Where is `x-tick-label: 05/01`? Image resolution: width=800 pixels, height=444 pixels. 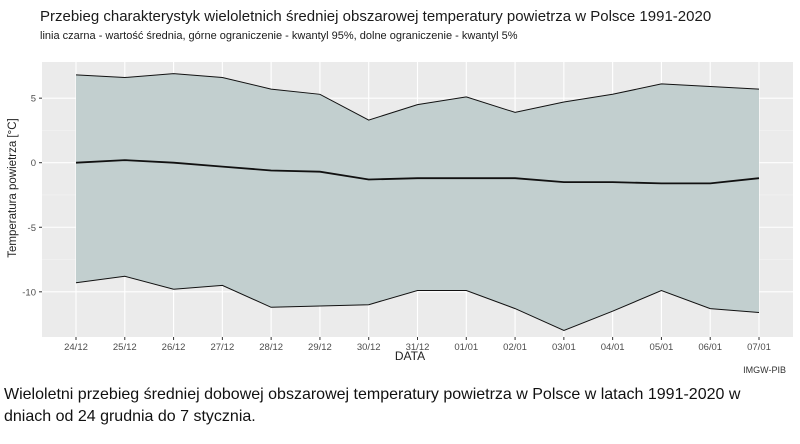 x-tick-label: 05/01 is located at coordinates (662, 347).